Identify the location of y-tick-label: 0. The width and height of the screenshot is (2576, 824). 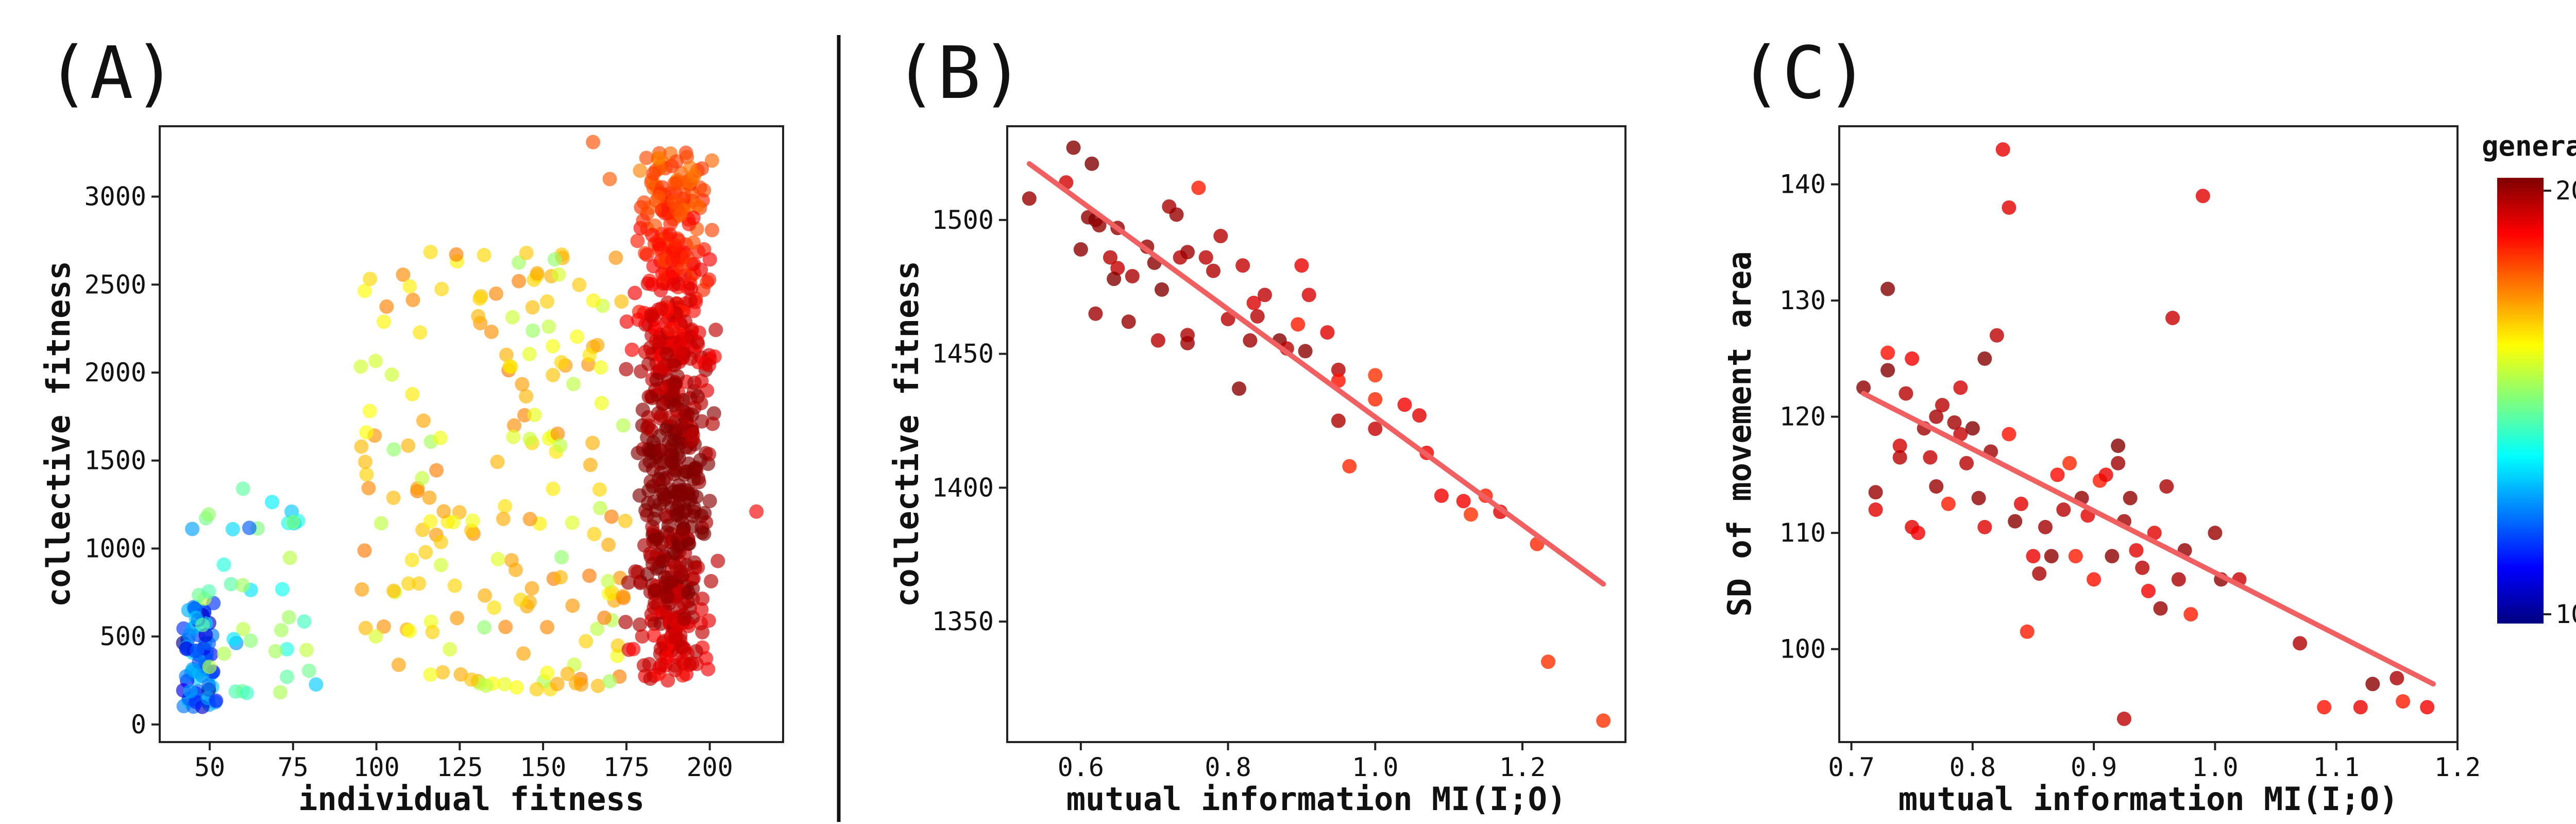
(138, 724).